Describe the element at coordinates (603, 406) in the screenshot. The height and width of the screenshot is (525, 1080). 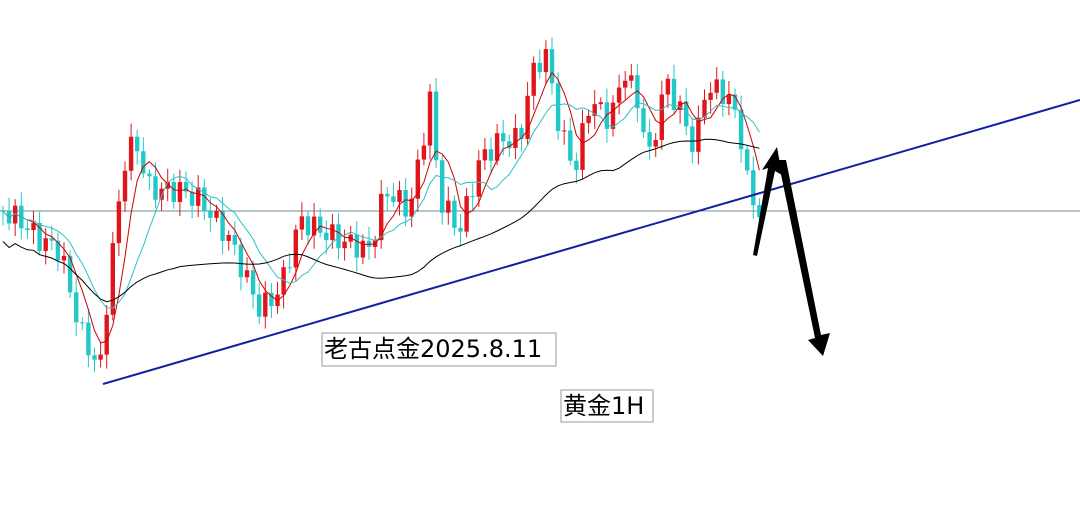
I see `symbol-label: 黄金1H` at that location.